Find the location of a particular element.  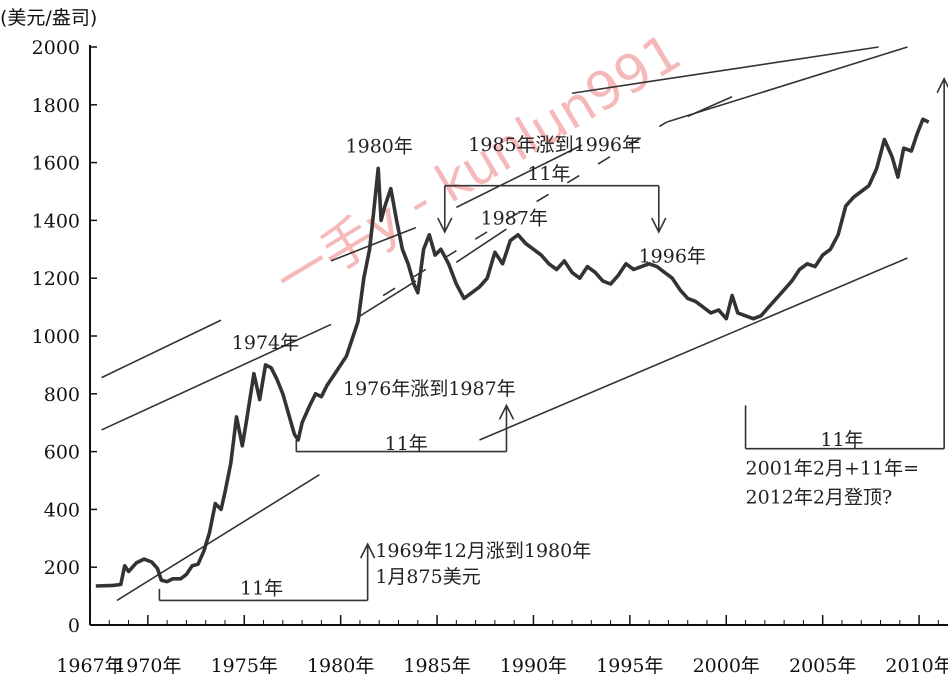

y-tick-label: 2000 is located at coordinates (56, 48).